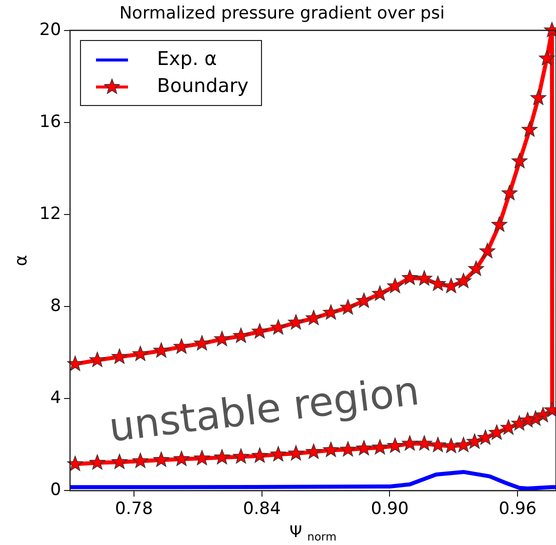  I want to click on y-axis-title: α, so click(22, 260).